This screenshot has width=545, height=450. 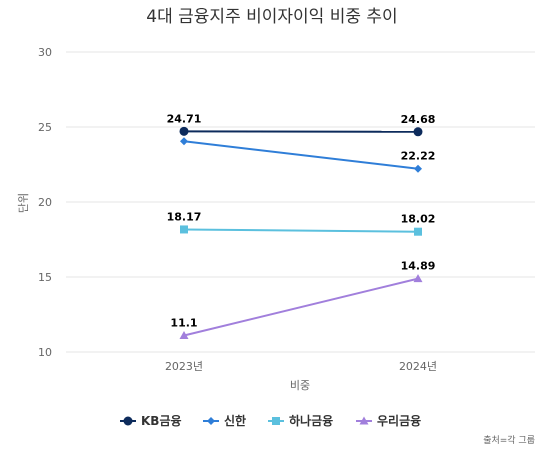 I want to click on data-point-신한-0, so click(x=184, y=141).